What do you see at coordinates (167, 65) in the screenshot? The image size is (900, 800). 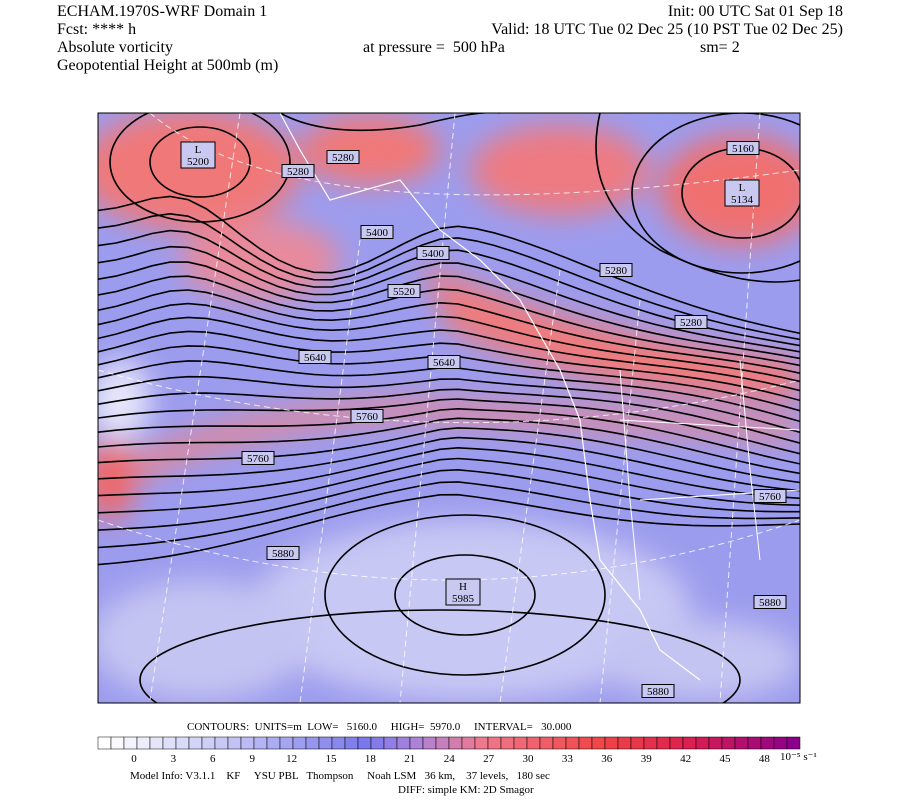 I see `contour-field: Geopotential Height at 500mb (m)` at bounding box center [167, 65].